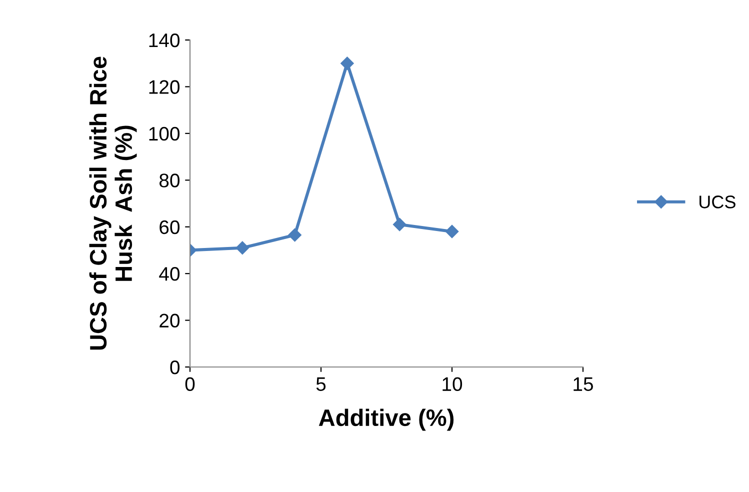 This screenshot has width=749, height=492. What do you see at coordinates (169, 181) in the screenshot?
I see `y-tick-label: 80` at bounding box center [169, 181].